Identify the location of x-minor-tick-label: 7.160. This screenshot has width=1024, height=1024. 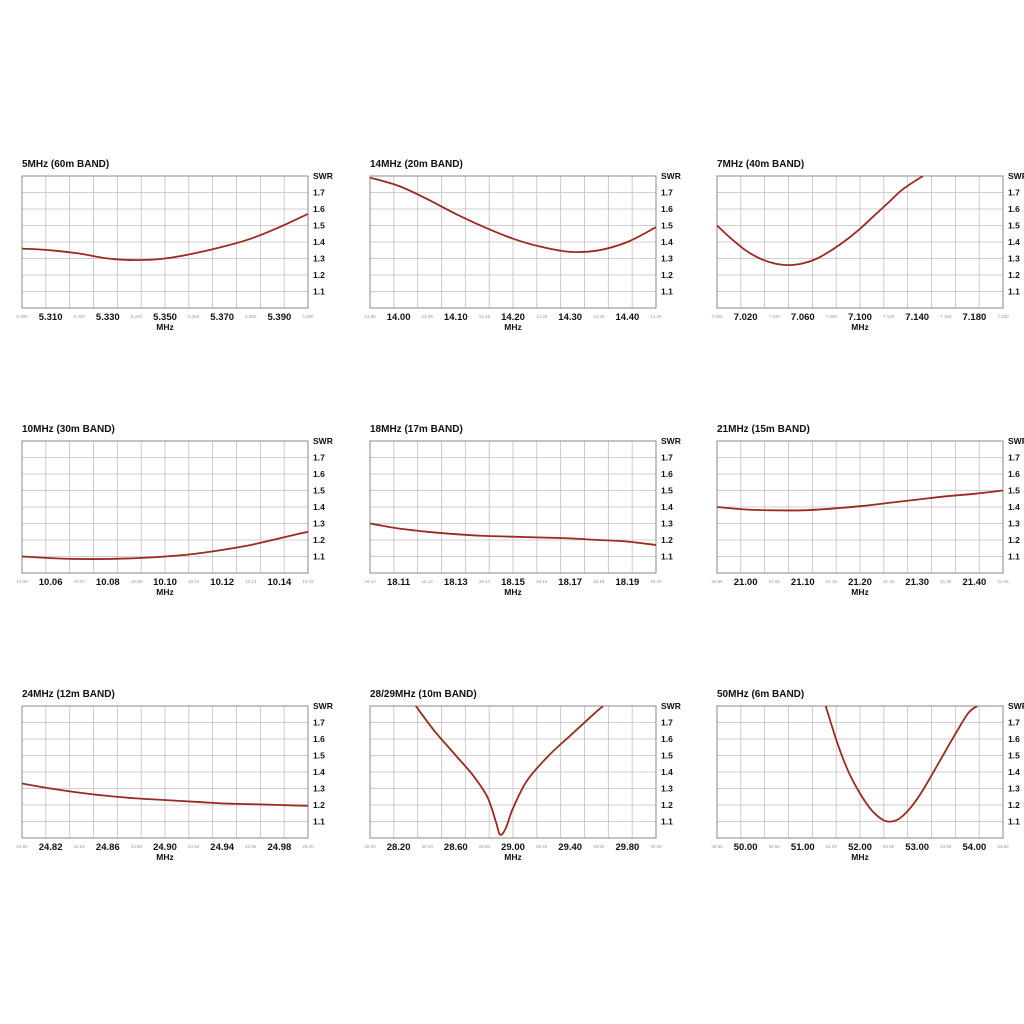
(946, 316).